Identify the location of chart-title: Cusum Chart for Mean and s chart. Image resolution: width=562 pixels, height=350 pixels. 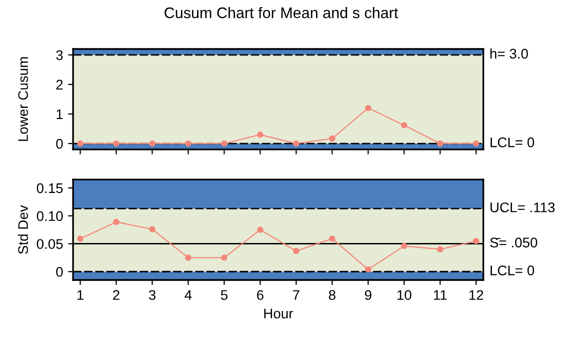
(281, 12).